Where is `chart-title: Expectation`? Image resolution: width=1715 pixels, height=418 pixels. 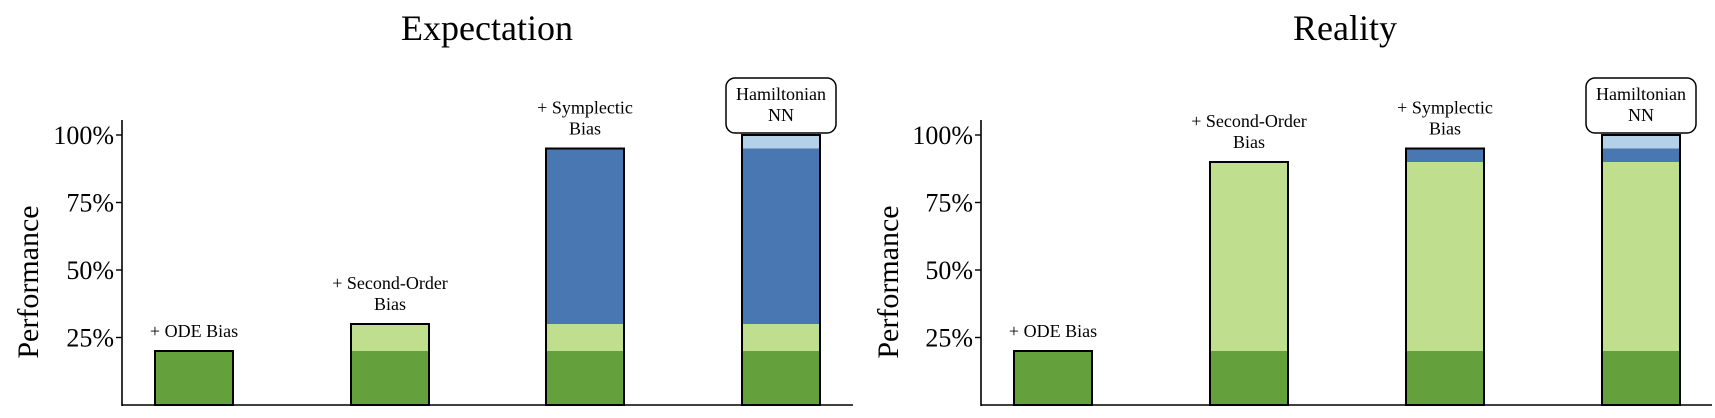
chart-title: Expectation is located at coordinates (487, 28).